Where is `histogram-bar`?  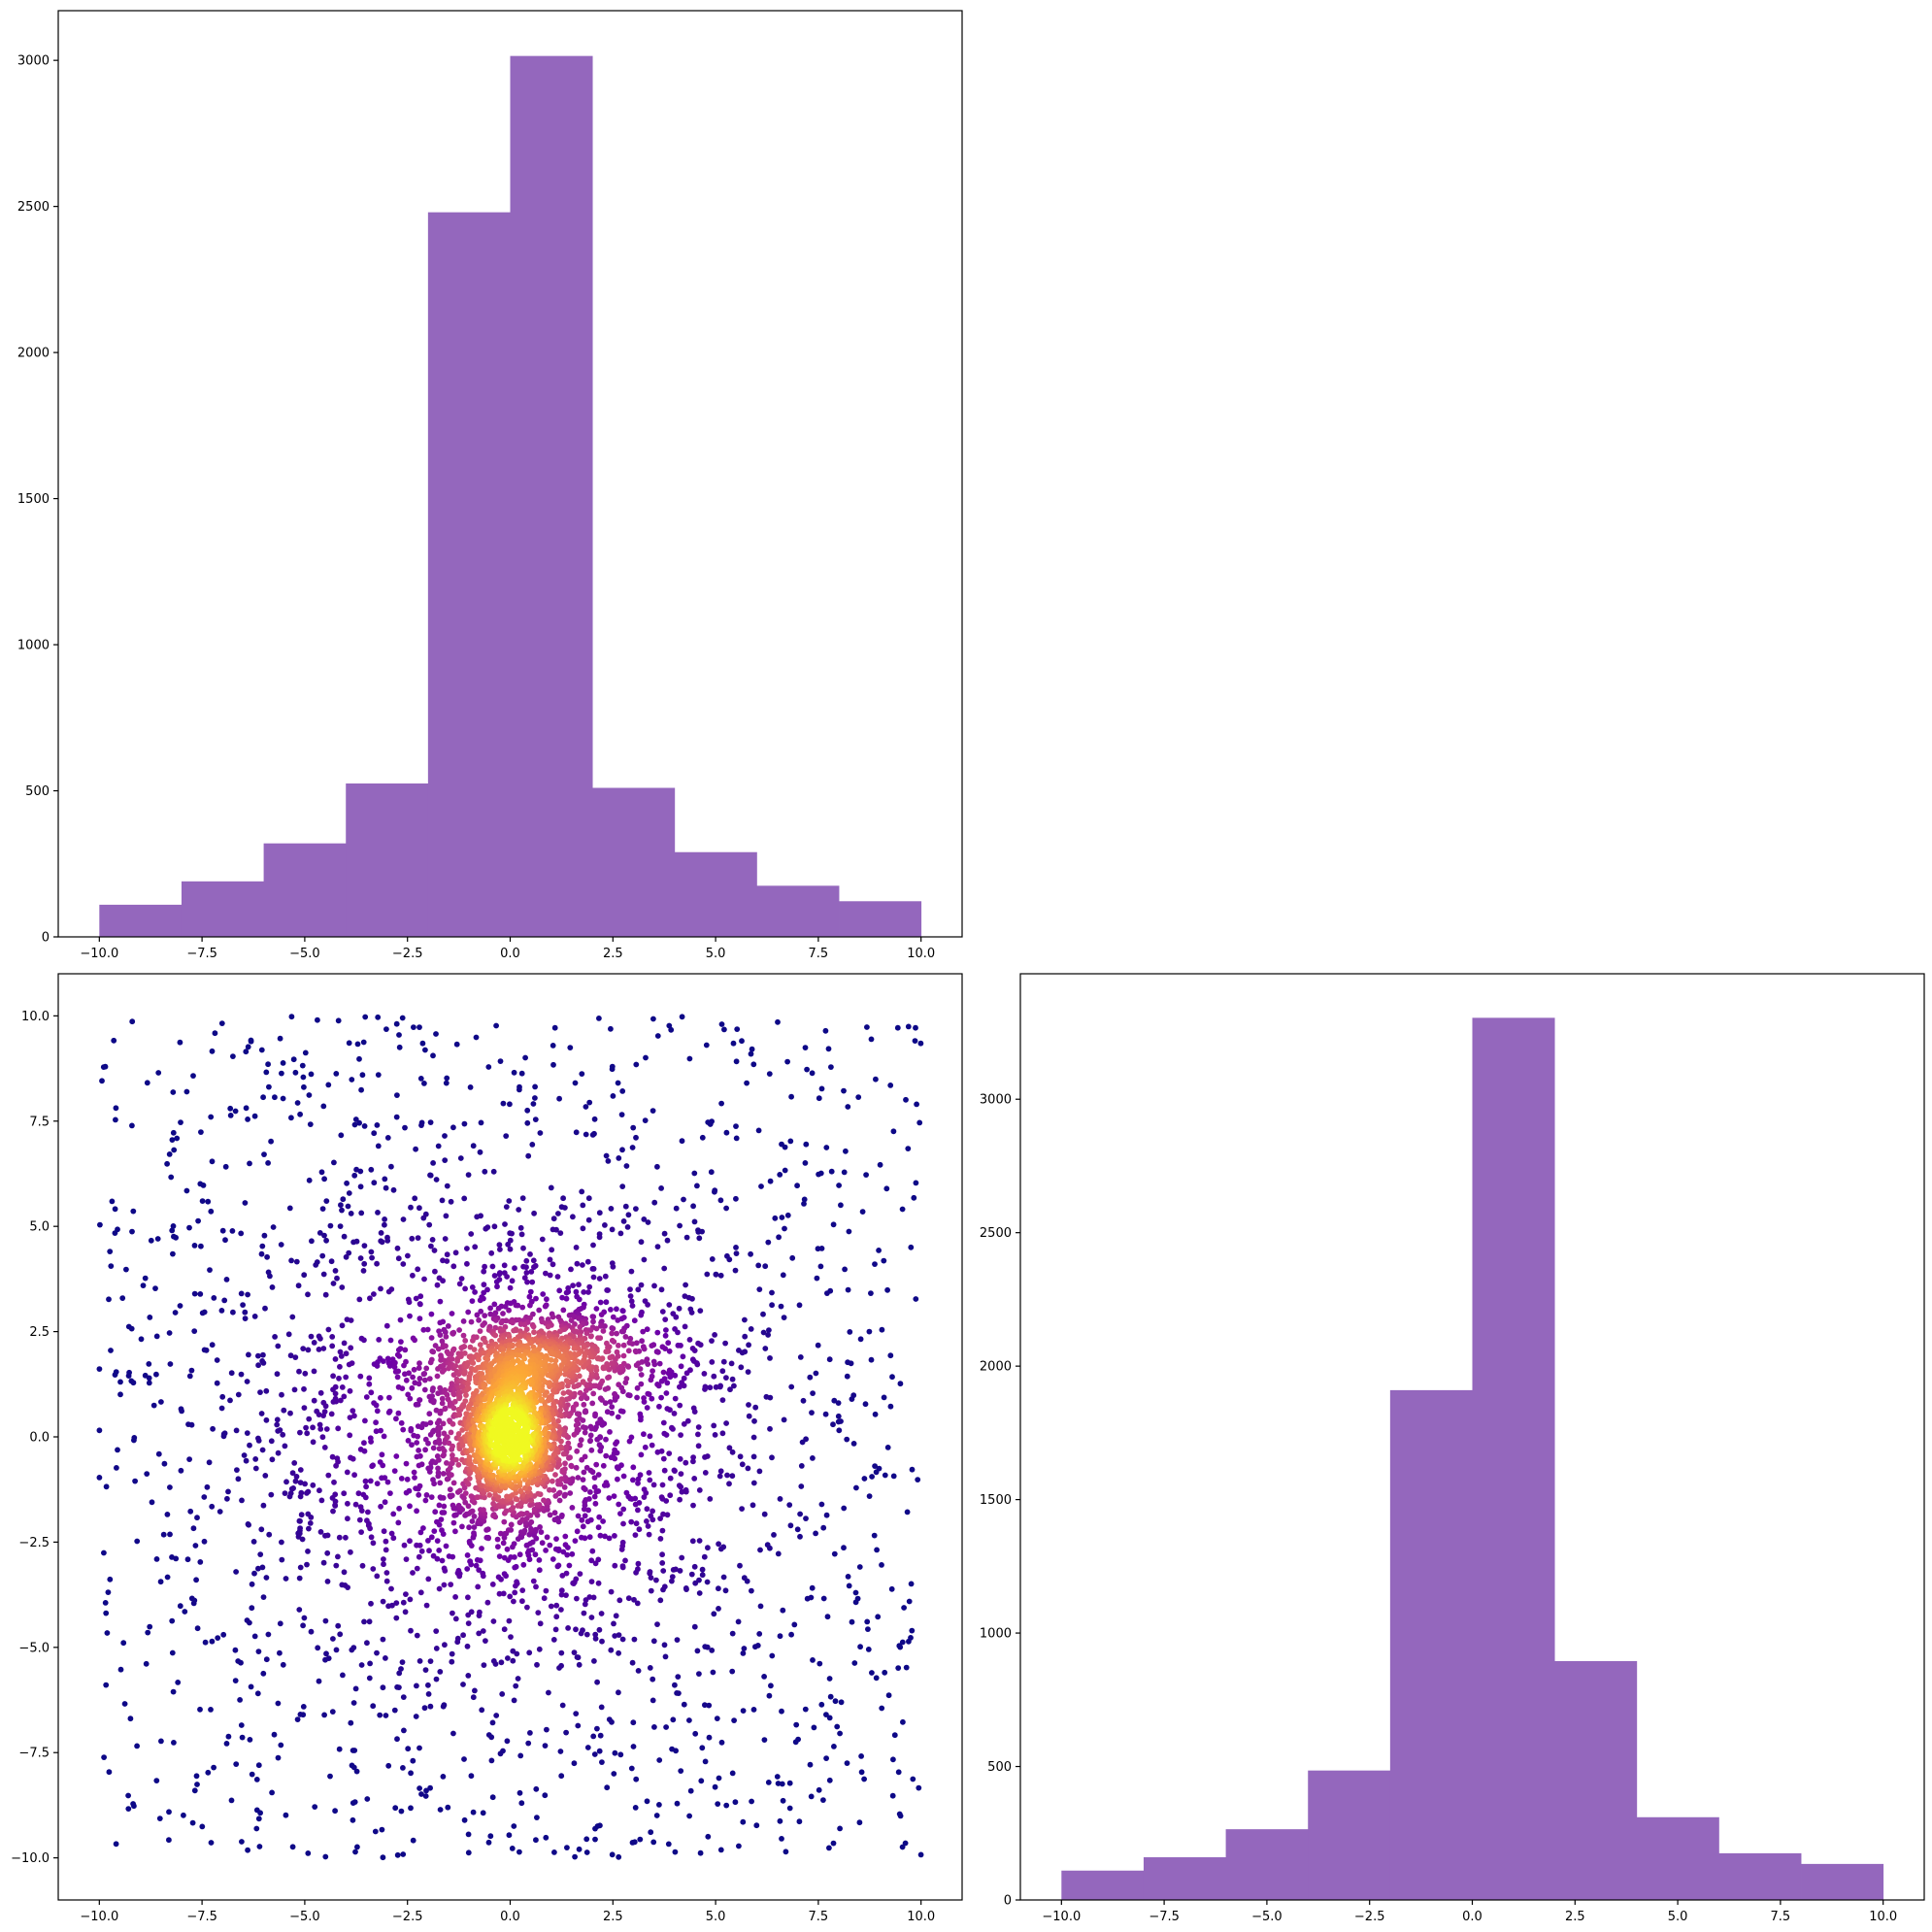
histogram-bar is located at coordinates (222, 909).